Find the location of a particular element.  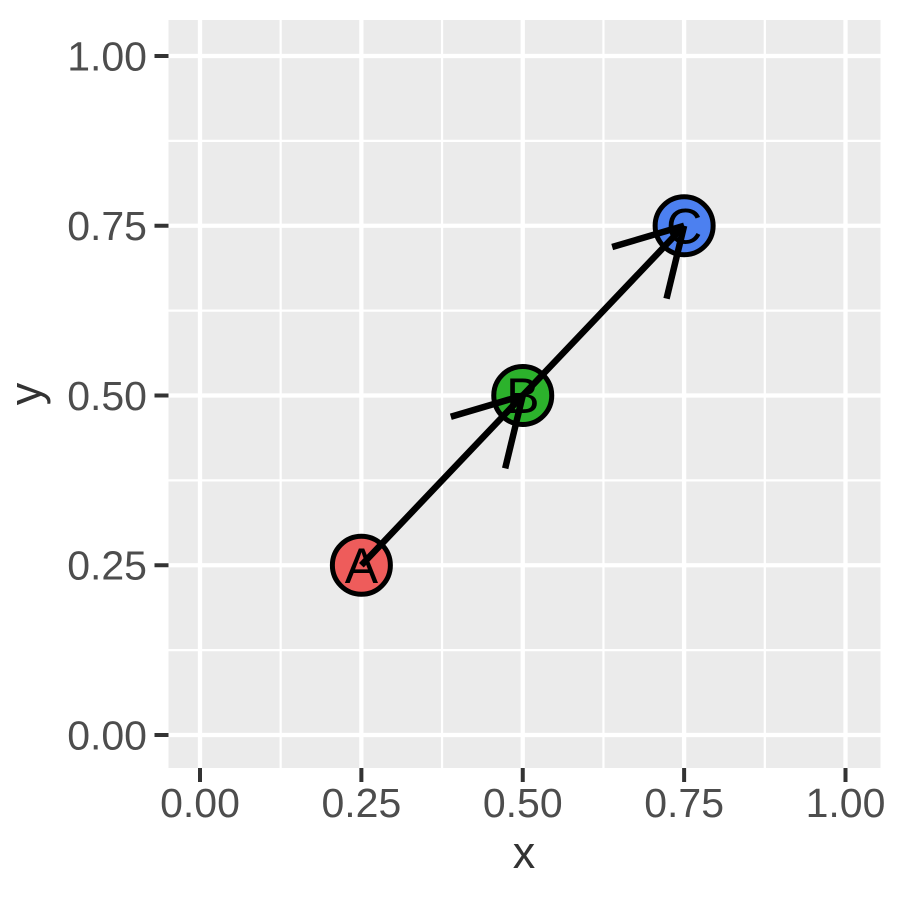

point-label-A: A is located at coordinates (362, 566).